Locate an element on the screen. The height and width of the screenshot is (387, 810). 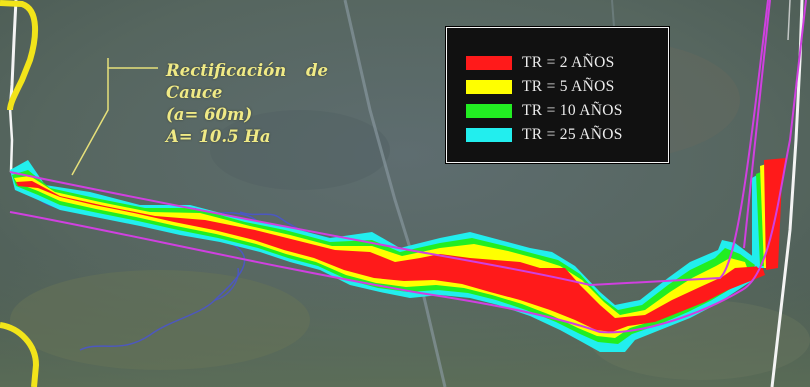
annotation-line: A= 10.5 Ha is located at coordinates (218, 136).